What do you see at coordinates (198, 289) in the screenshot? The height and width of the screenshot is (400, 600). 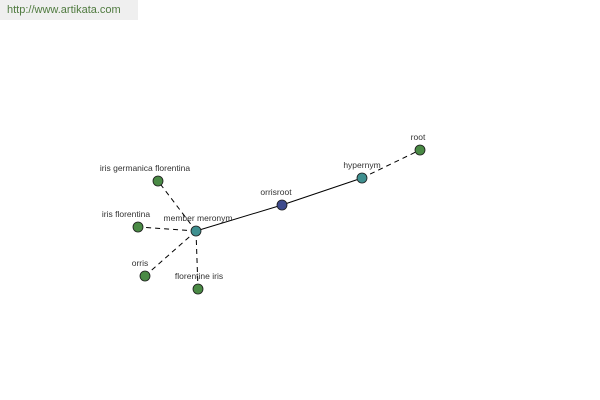 I see `node-florentine_iris` at bounding box center [198, 289].